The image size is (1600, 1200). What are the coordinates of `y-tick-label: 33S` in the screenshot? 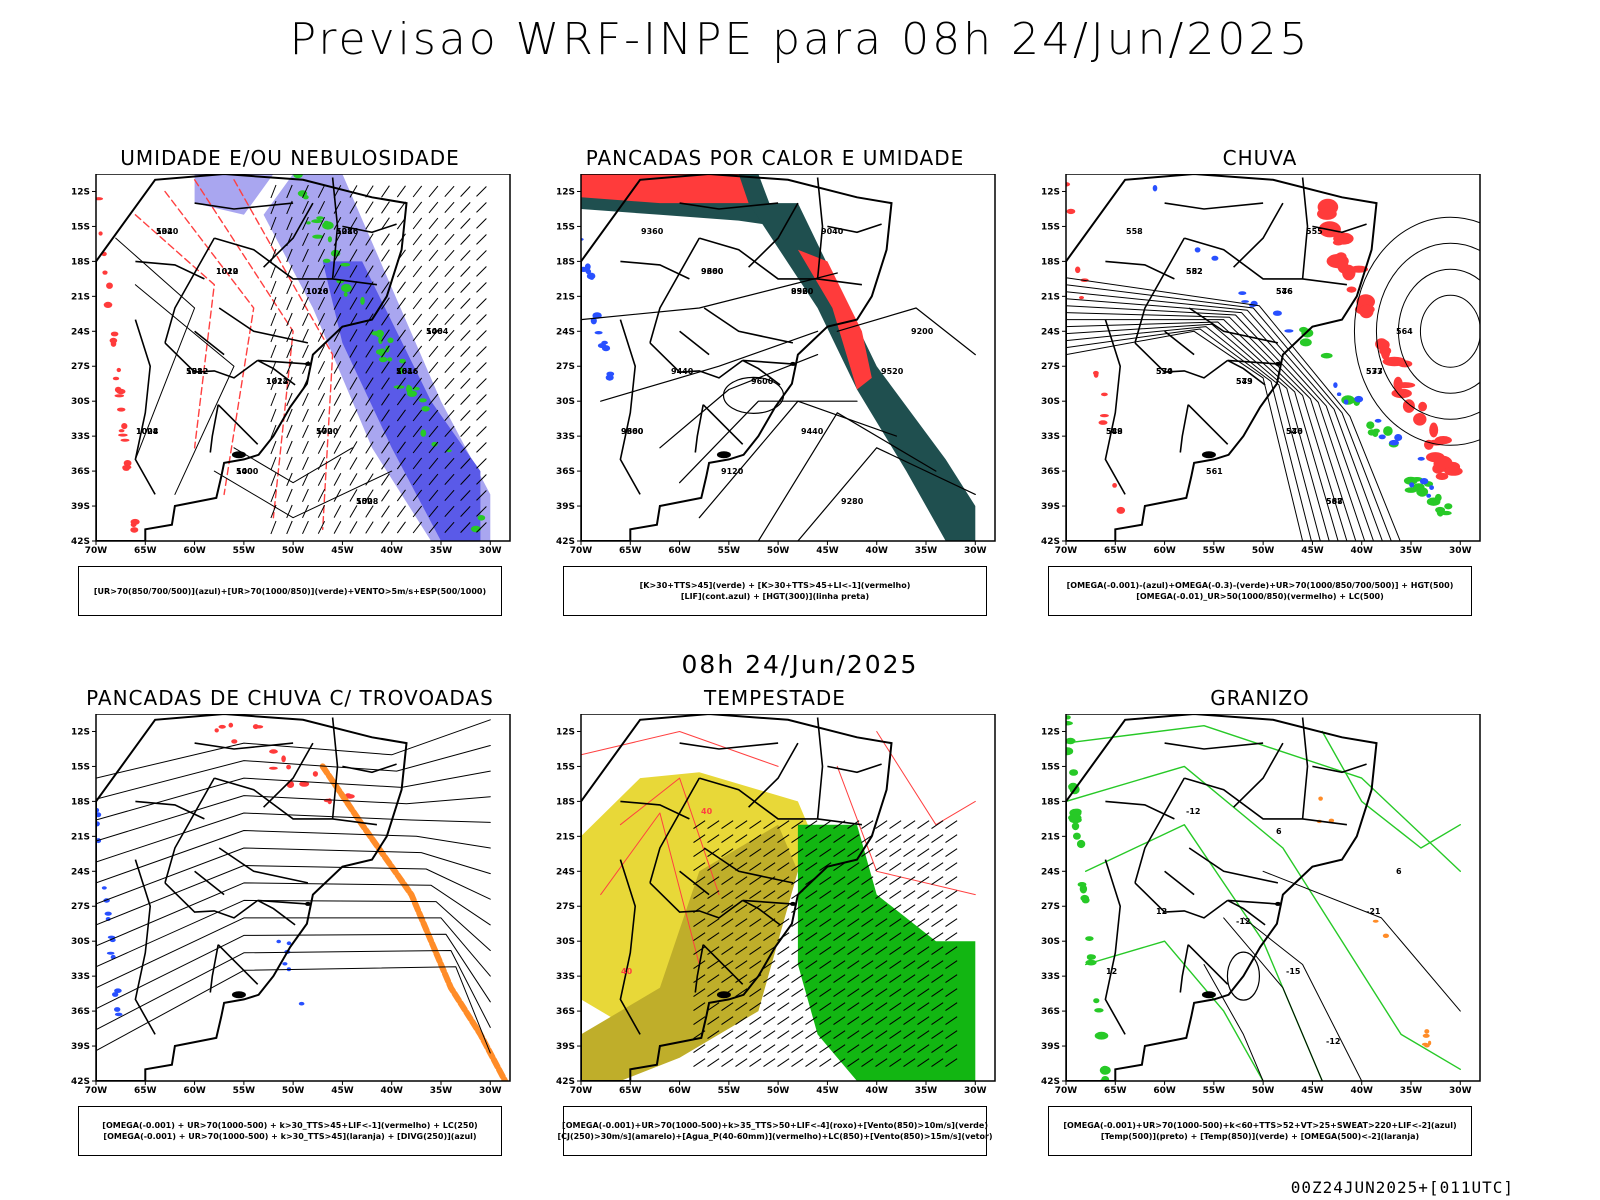 It's located at (565, 437).